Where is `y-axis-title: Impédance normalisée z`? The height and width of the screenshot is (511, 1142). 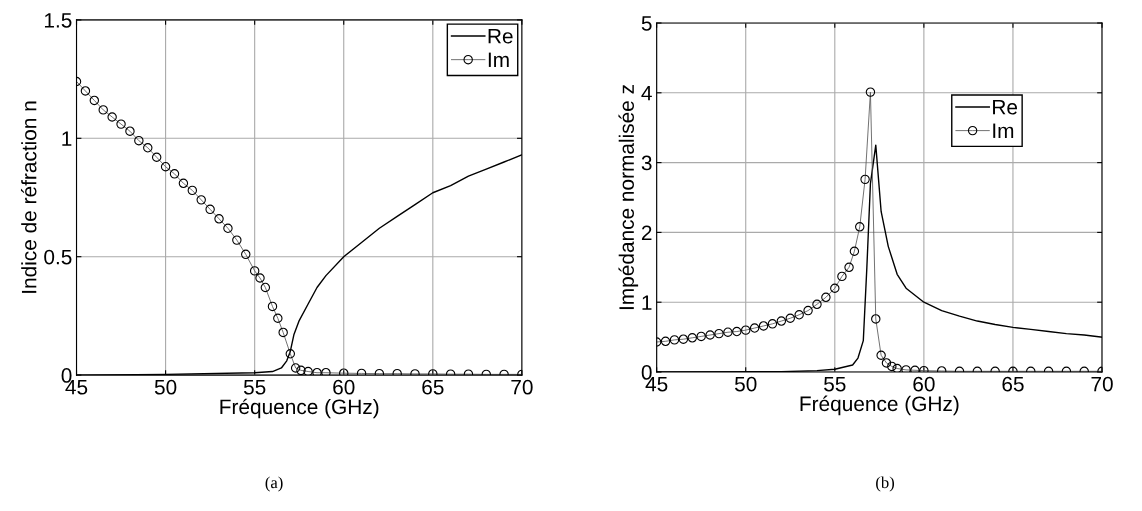
y-axis-title: Impédance normalisée z is located at coordinates (628, 197).